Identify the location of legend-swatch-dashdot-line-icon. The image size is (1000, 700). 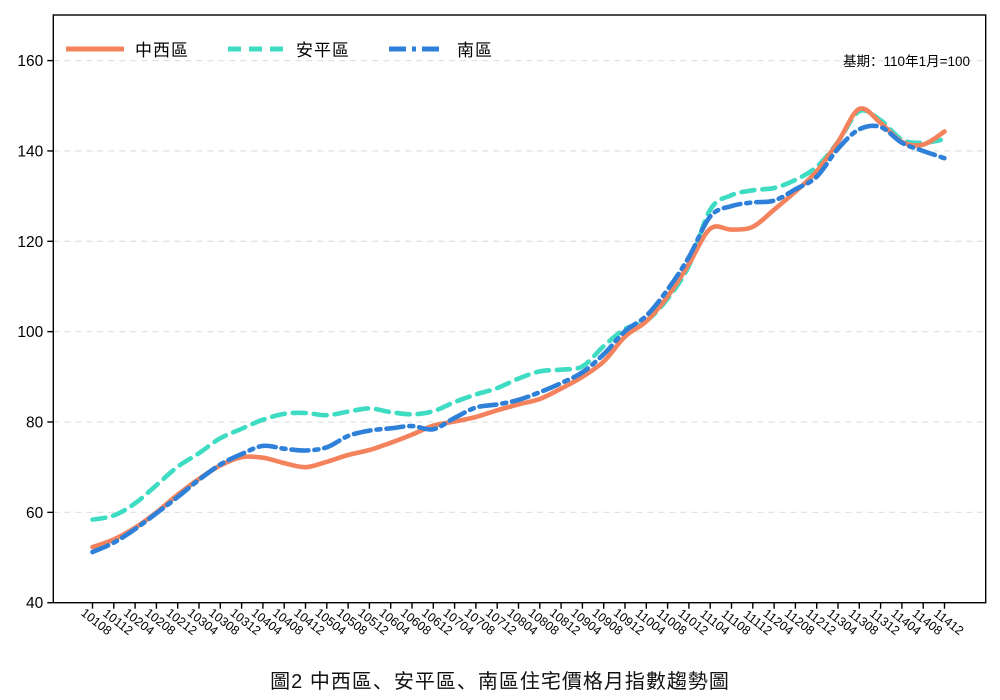
(417, 48).